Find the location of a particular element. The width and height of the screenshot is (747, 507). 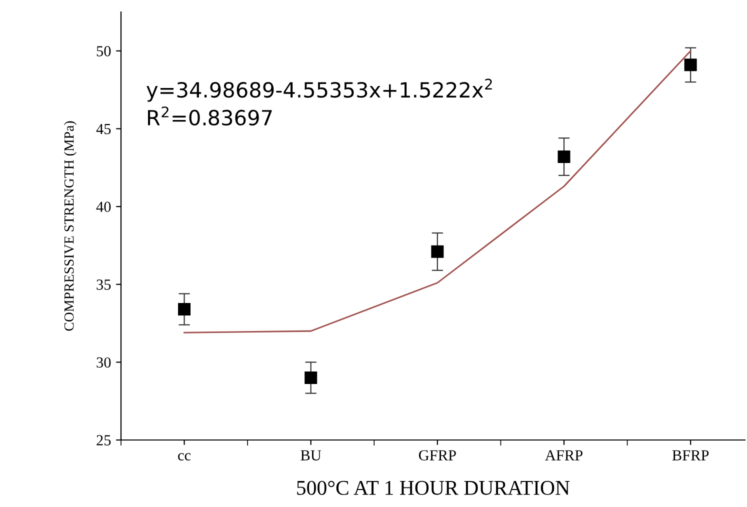

y-tick-label: 30 is located at coordinates (103, 362).